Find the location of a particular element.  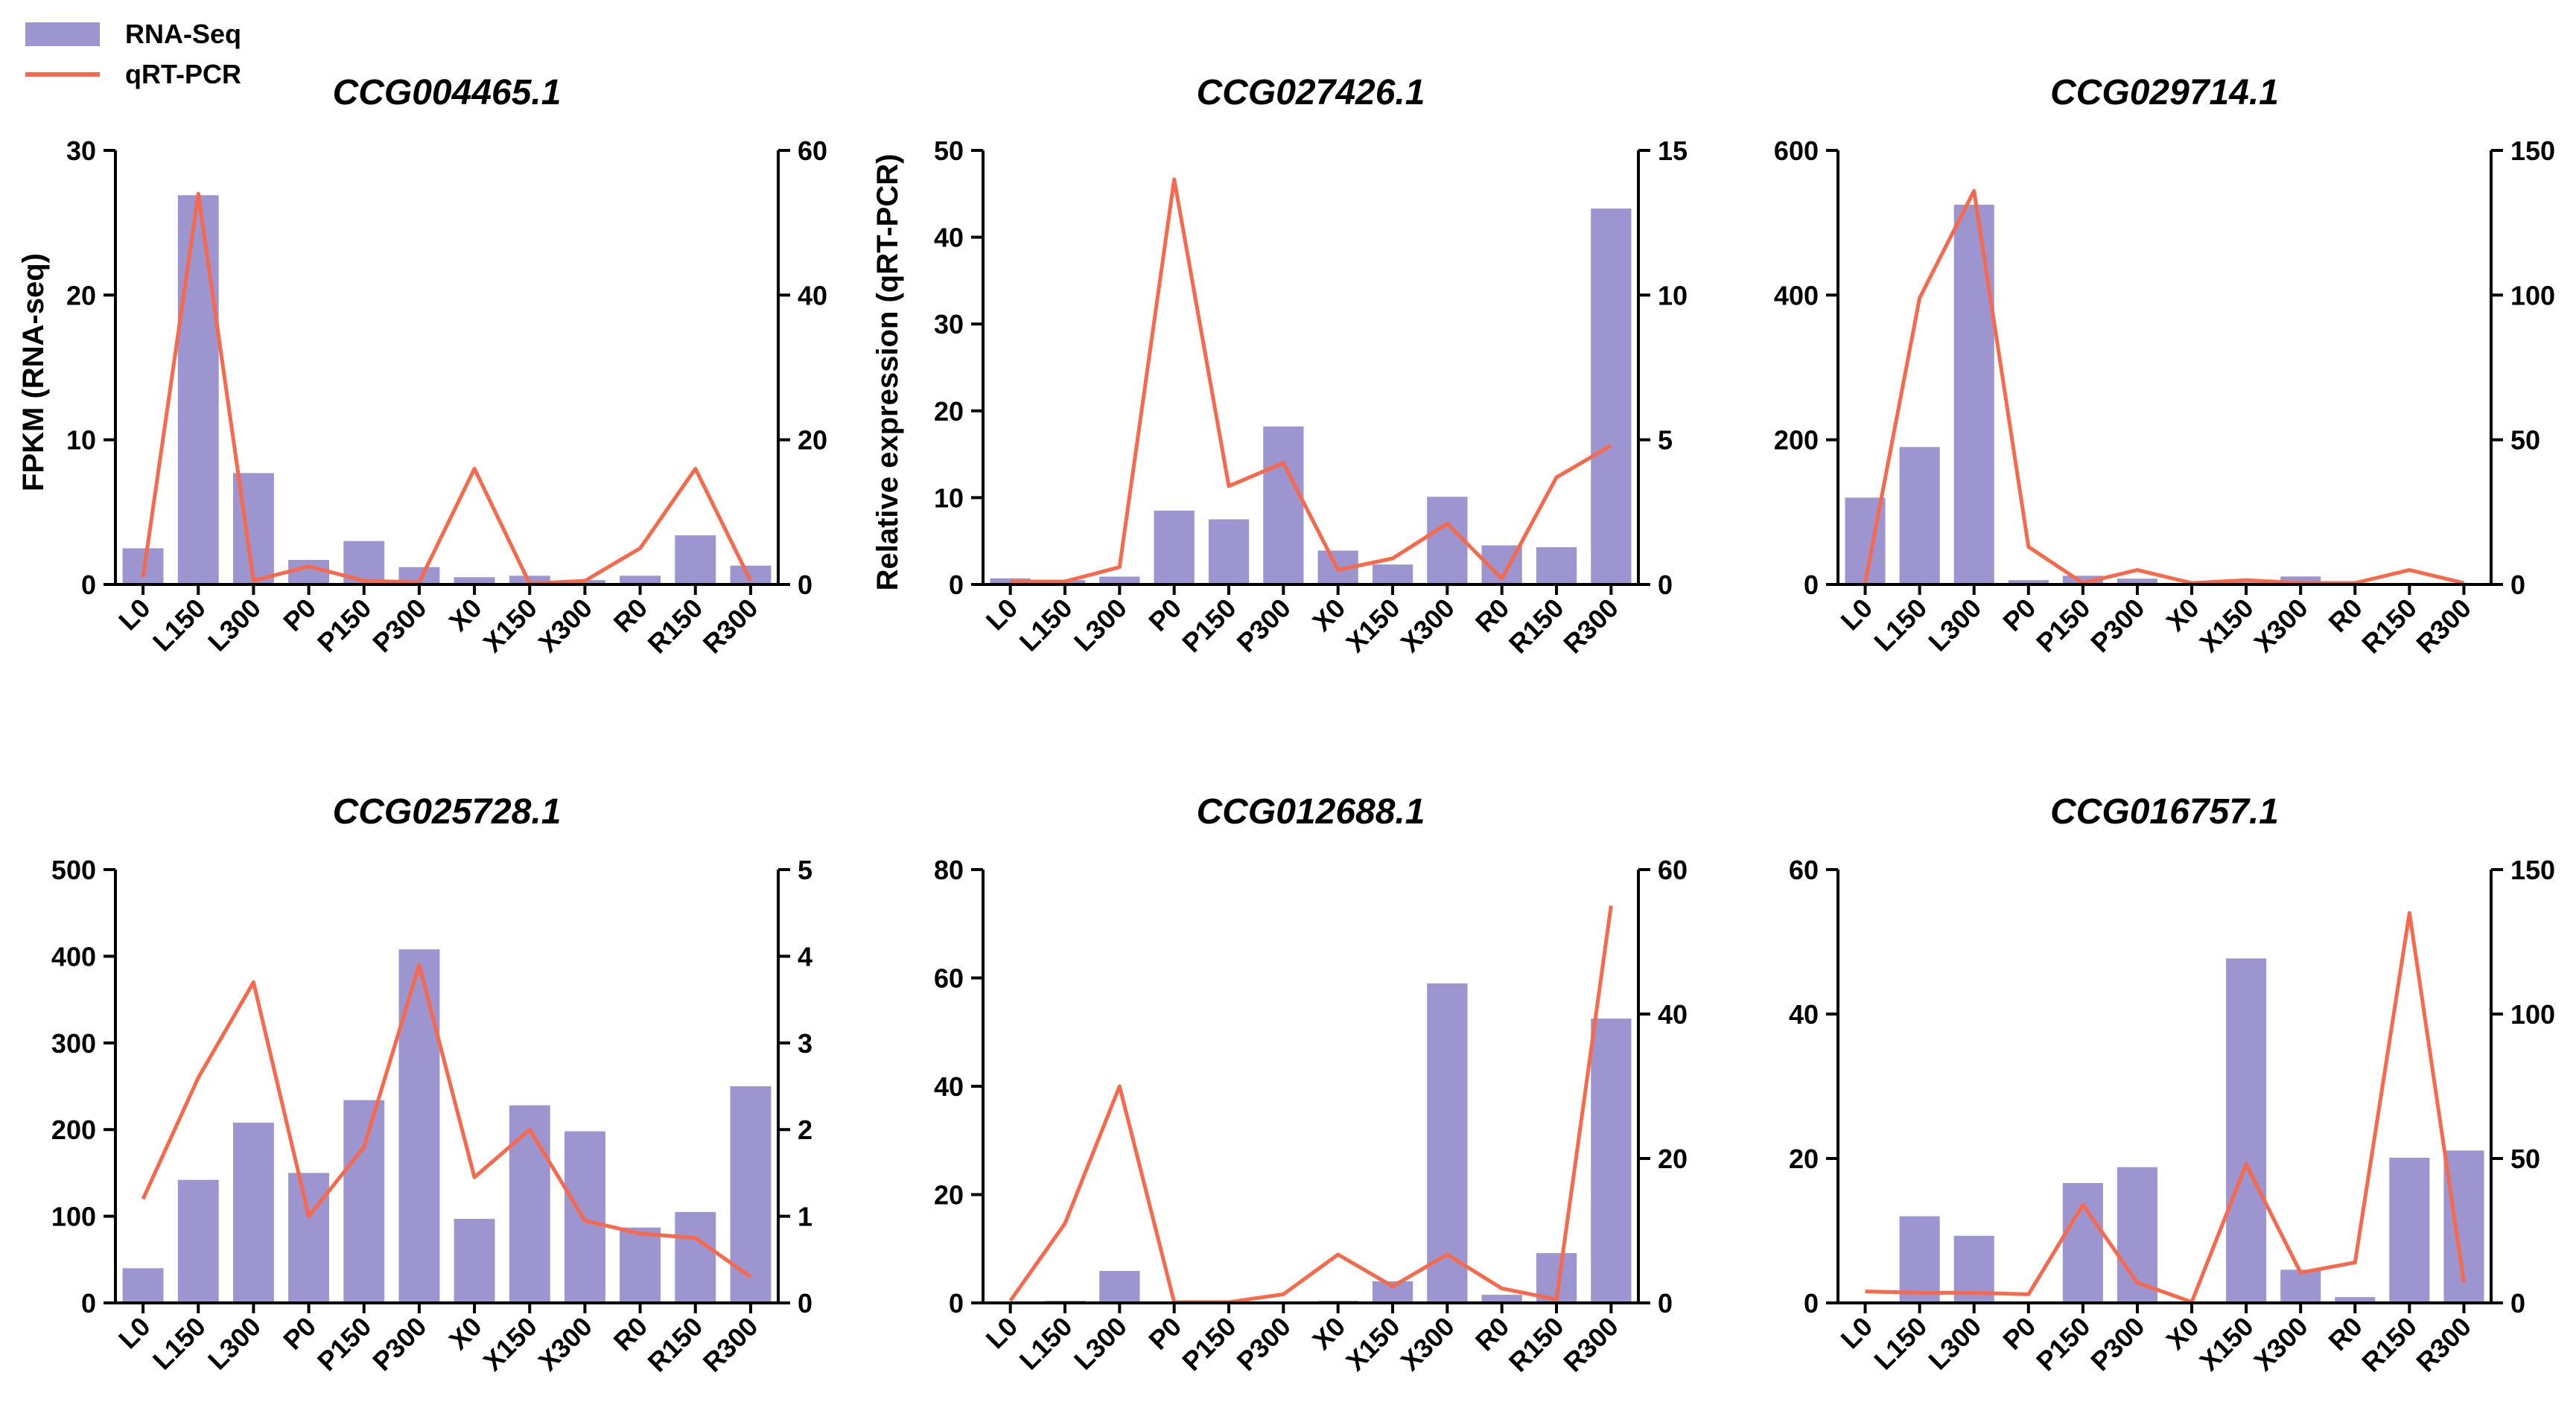

bar-p300 is located at coordinates (2137, 581).